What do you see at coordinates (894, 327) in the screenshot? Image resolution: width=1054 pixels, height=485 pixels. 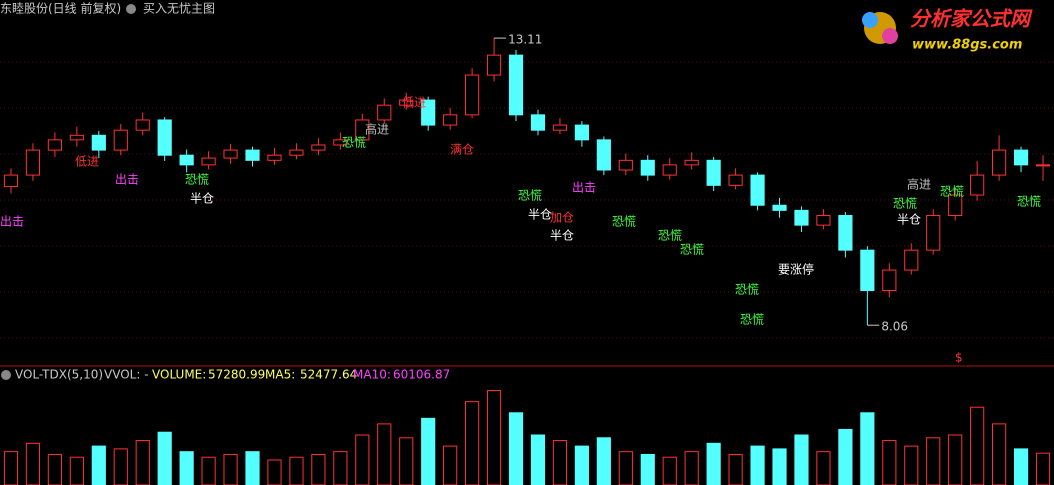 I see `low-label: 8.06` at bounding box center [894, 327].